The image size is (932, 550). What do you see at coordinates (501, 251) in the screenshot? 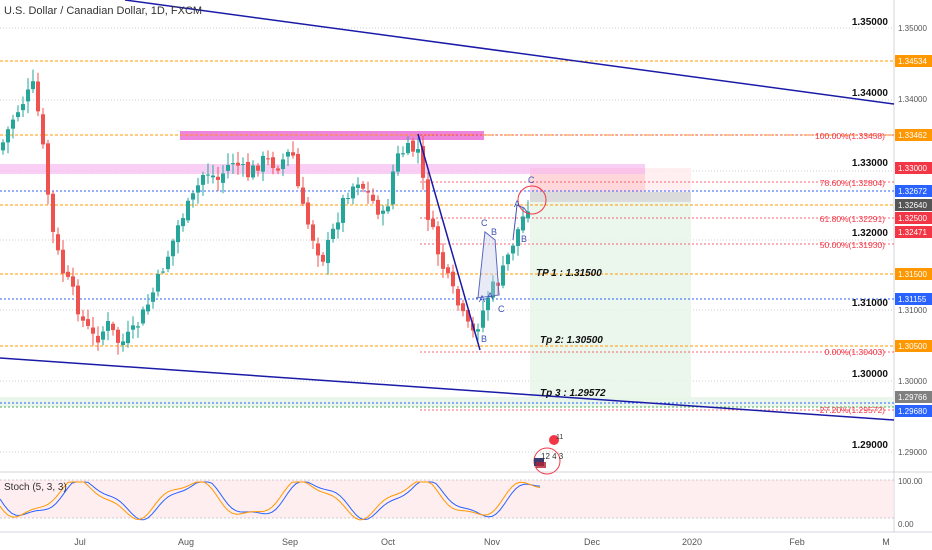
I see `wave-pattern` at bounding box center [501, 251].